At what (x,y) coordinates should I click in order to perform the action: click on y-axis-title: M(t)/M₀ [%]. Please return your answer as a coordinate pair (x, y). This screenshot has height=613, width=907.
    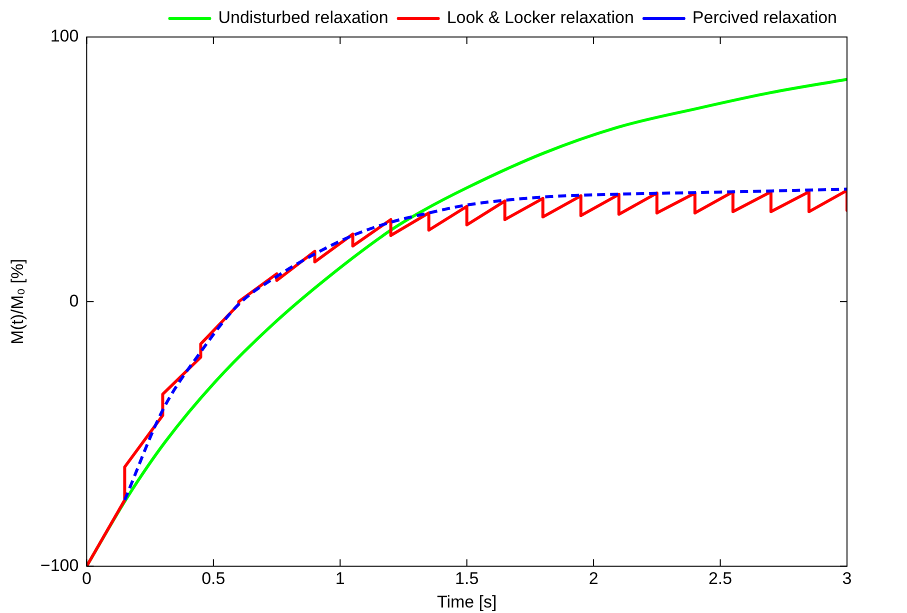
    Looking at the image, I should click on (17, 301).